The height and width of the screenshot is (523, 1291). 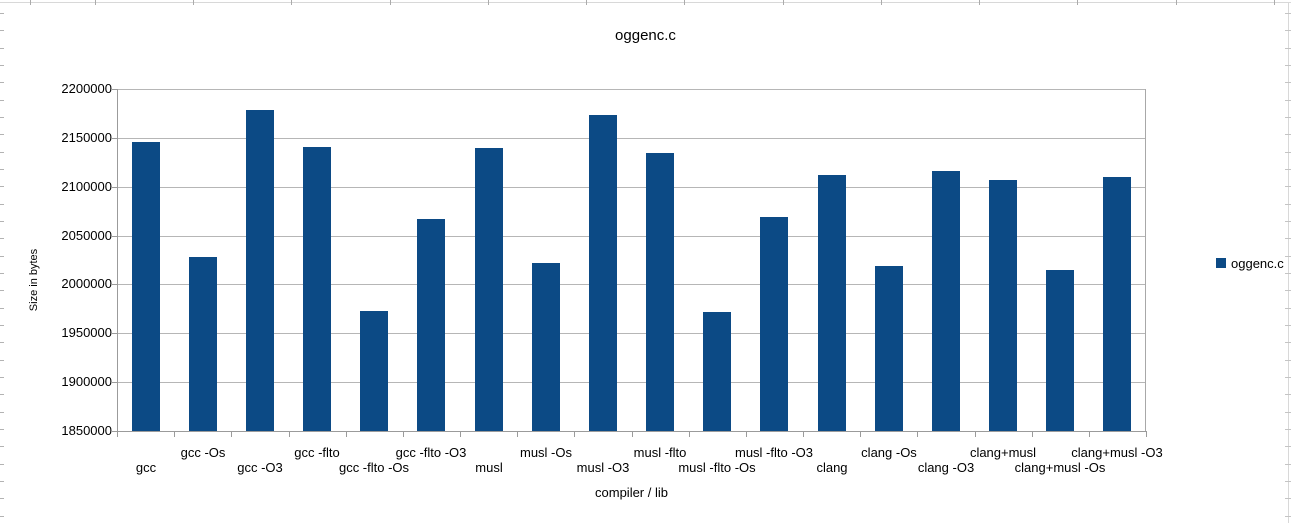 I want to click on legend: oggenc.c, so click(x=1250, y=263).